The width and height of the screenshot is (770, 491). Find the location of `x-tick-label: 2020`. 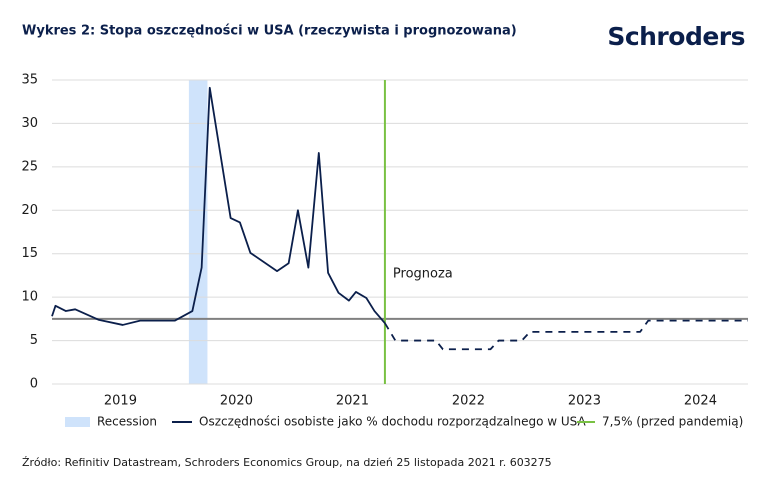

x-tick-label: 2020 is located at coordinates (236, 401).